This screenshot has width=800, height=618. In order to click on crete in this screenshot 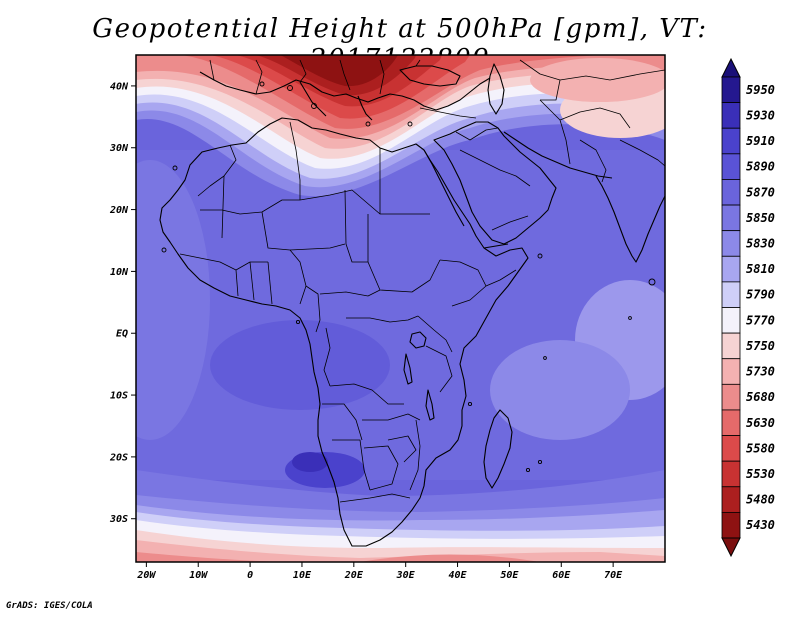, I will do `click(368, 124)`.